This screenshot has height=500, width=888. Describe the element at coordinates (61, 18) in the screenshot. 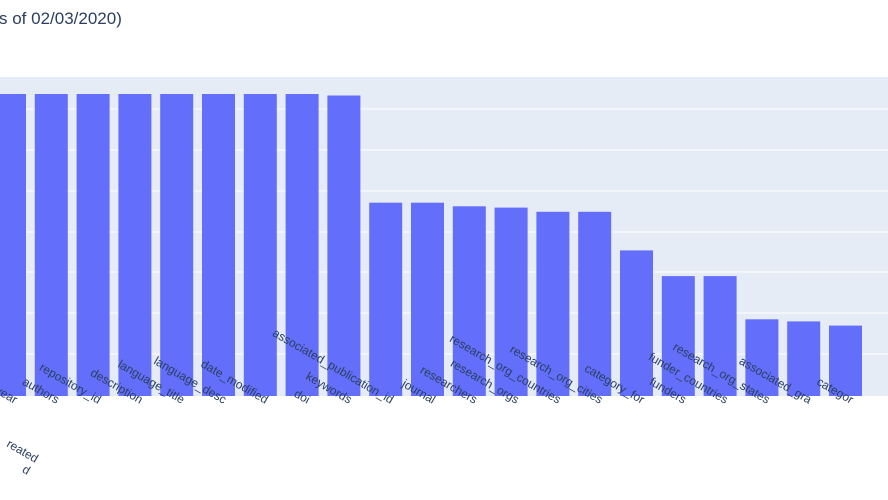

I see `chart-title: s of 02/03/2020)` at that location.